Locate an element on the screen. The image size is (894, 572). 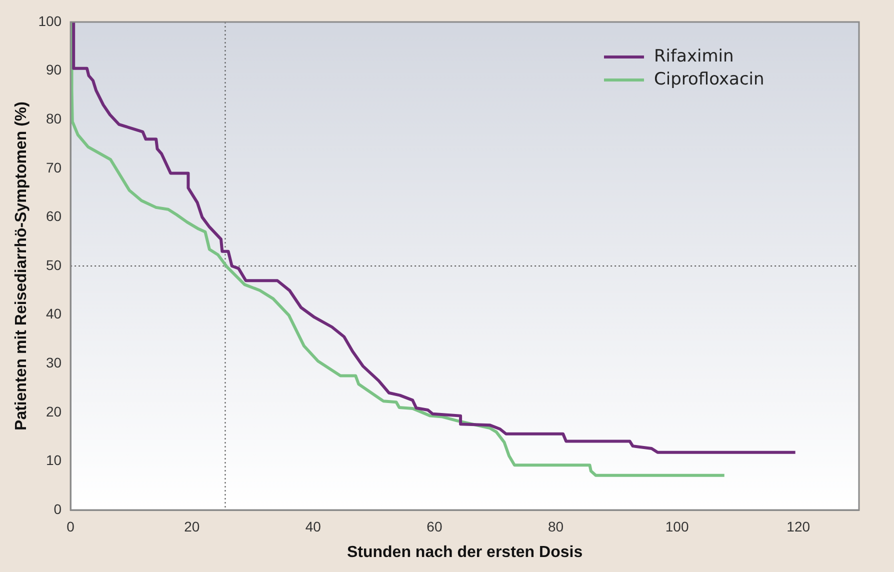
y-tick-label: 70 is located at coordinates (54, 167).